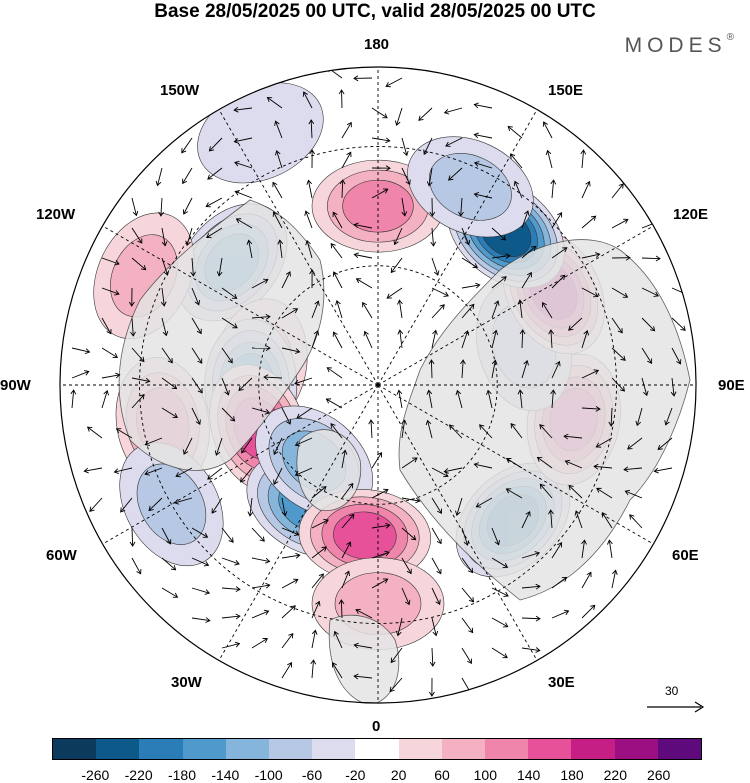 The height and width of the screenshot is (783, 750). I want to click on colorbar-tick-label: 140, so click(528, 775).